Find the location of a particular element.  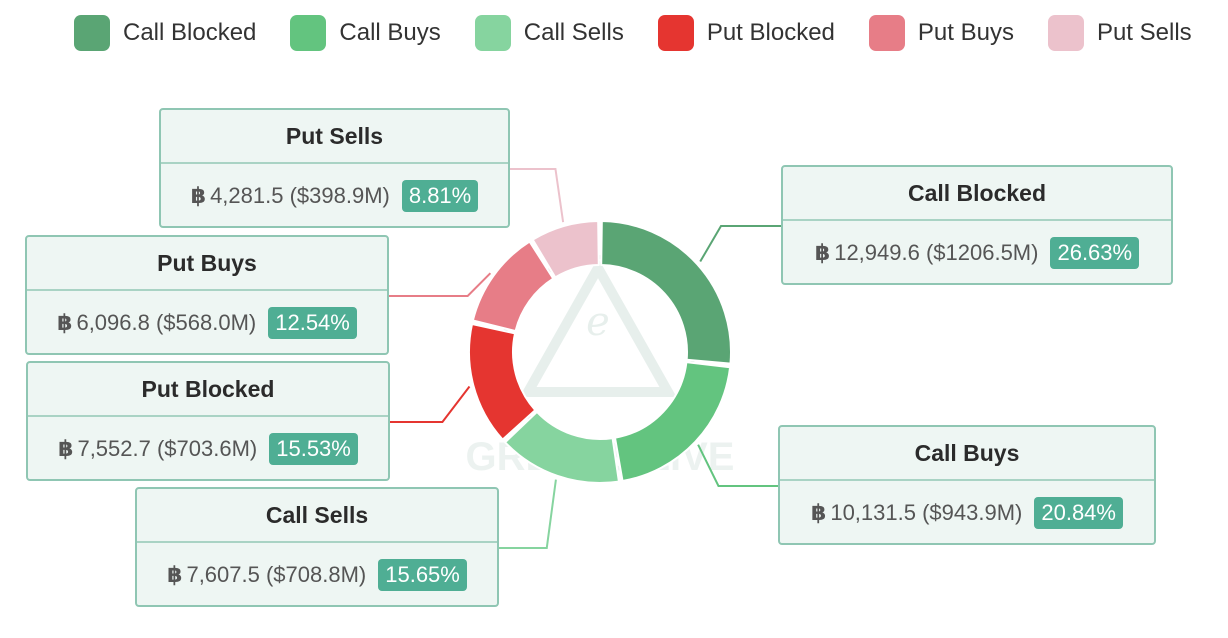

label-card-put-buys: Put Buys ฿ 6,096.8 ($568.0M) 12.54% is located at coordinates (207, 295).